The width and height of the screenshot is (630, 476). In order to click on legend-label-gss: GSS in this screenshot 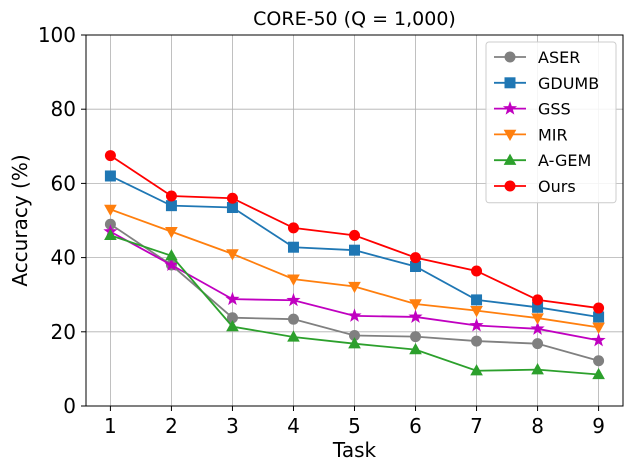, I will do `click(554, 109)`.